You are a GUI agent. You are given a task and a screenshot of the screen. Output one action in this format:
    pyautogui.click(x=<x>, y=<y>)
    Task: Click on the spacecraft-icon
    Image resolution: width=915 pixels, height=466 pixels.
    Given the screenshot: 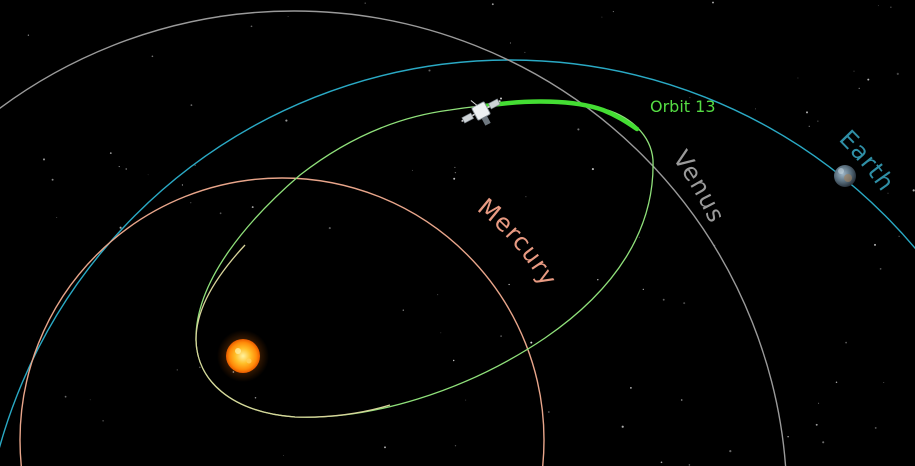 What is the action you would take?
    pyautogui.click(x=481, y=112)
    